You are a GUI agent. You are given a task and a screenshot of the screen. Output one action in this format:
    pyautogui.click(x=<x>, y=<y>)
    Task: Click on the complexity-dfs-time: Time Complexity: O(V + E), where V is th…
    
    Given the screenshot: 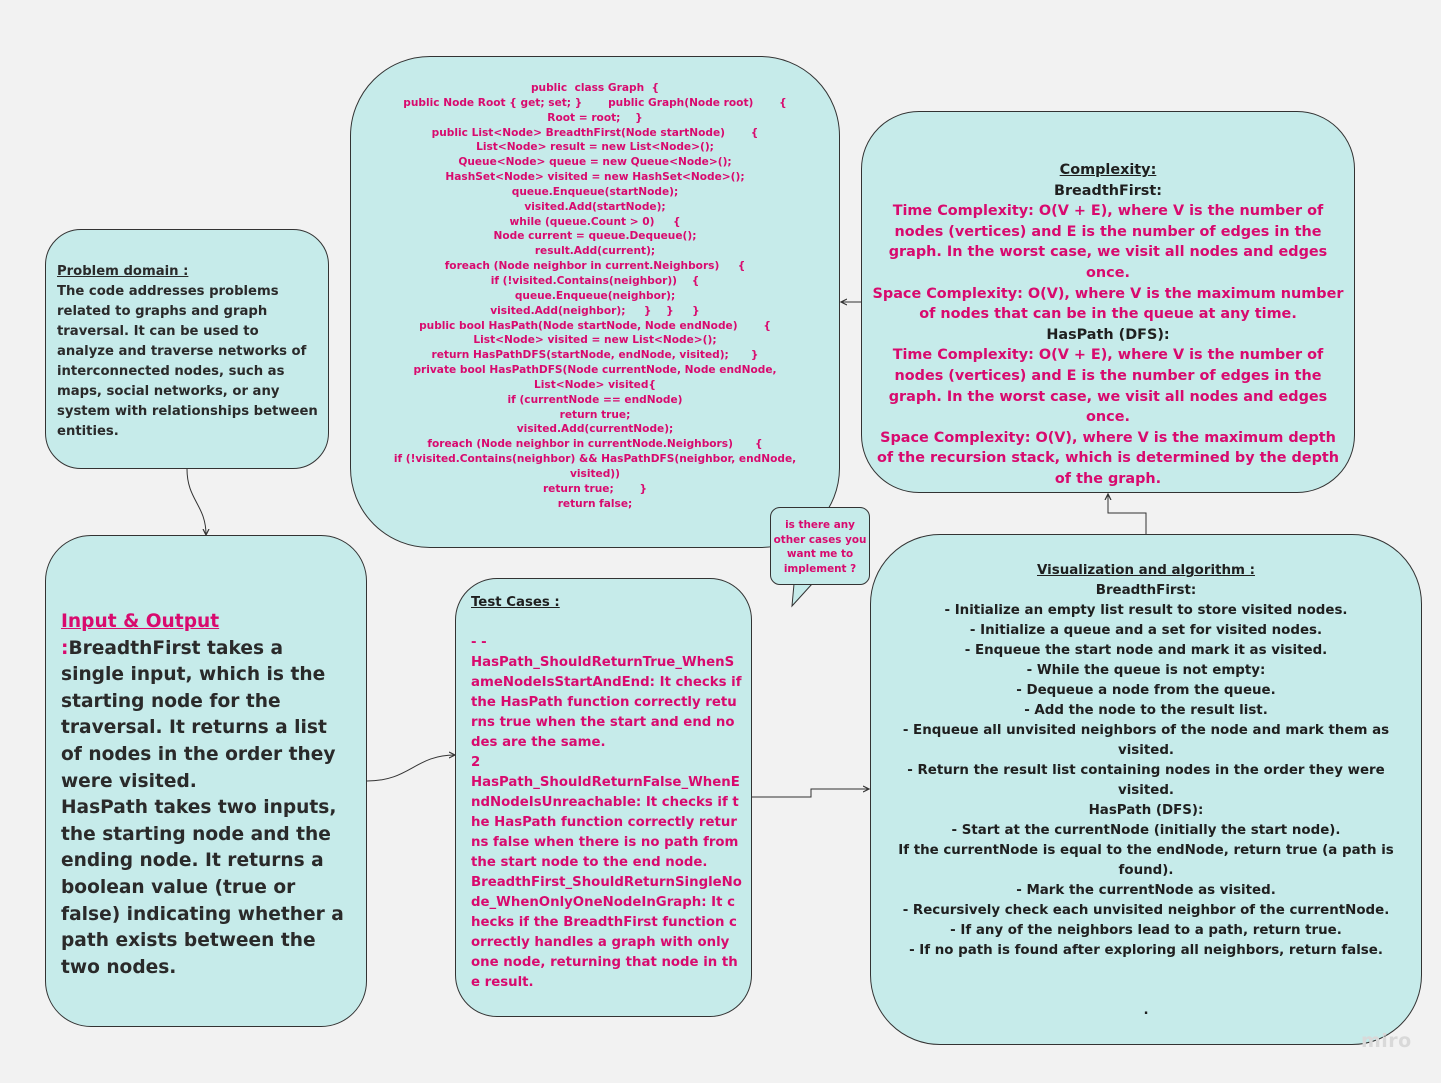 What is the action you would take?
    pyautogui.click(x=1108, y=386)
    